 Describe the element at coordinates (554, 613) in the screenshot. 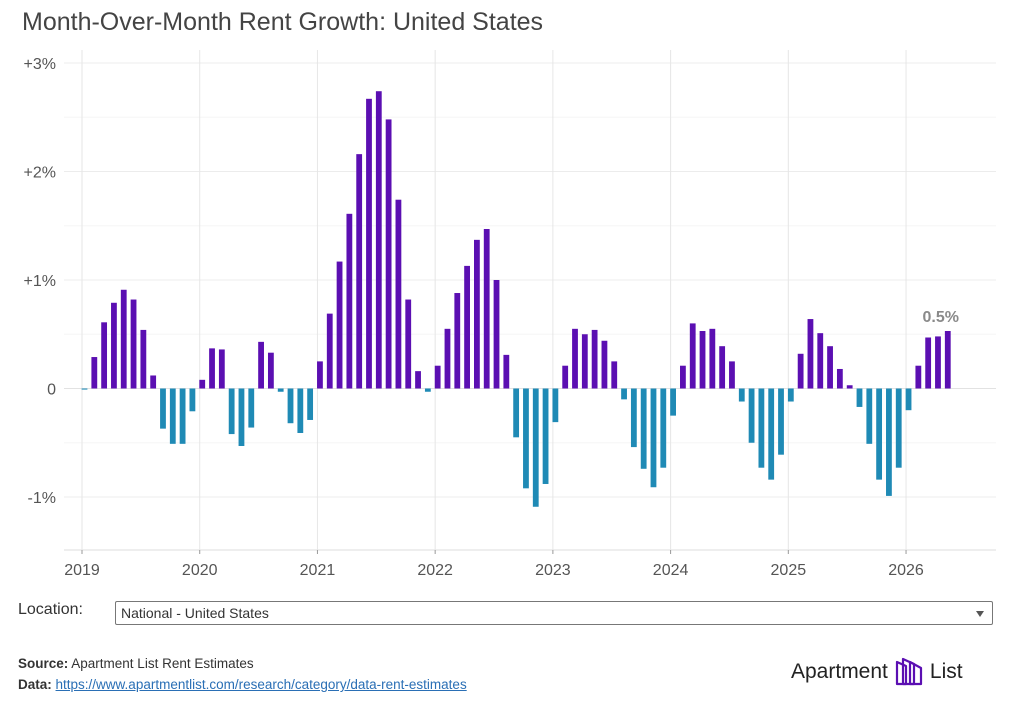

I see `location-select: National - United States` at that location.